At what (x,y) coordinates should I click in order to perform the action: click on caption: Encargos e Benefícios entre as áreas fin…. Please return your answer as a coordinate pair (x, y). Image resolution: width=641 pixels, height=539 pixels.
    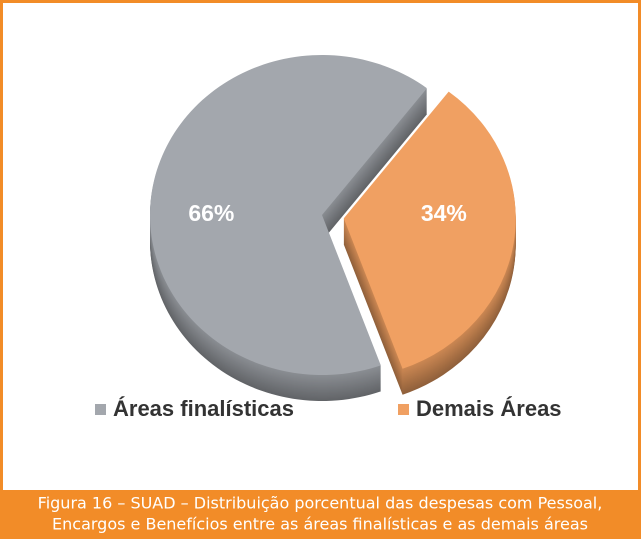
    Looking at the image, I should click on (320, 524).